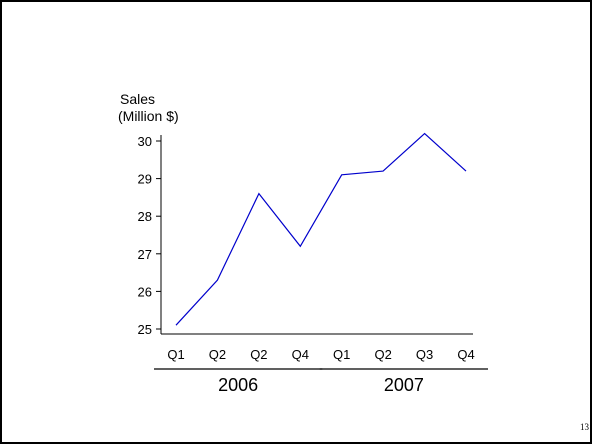  I want to click on y-tick-label: 27, so click(145, 254).